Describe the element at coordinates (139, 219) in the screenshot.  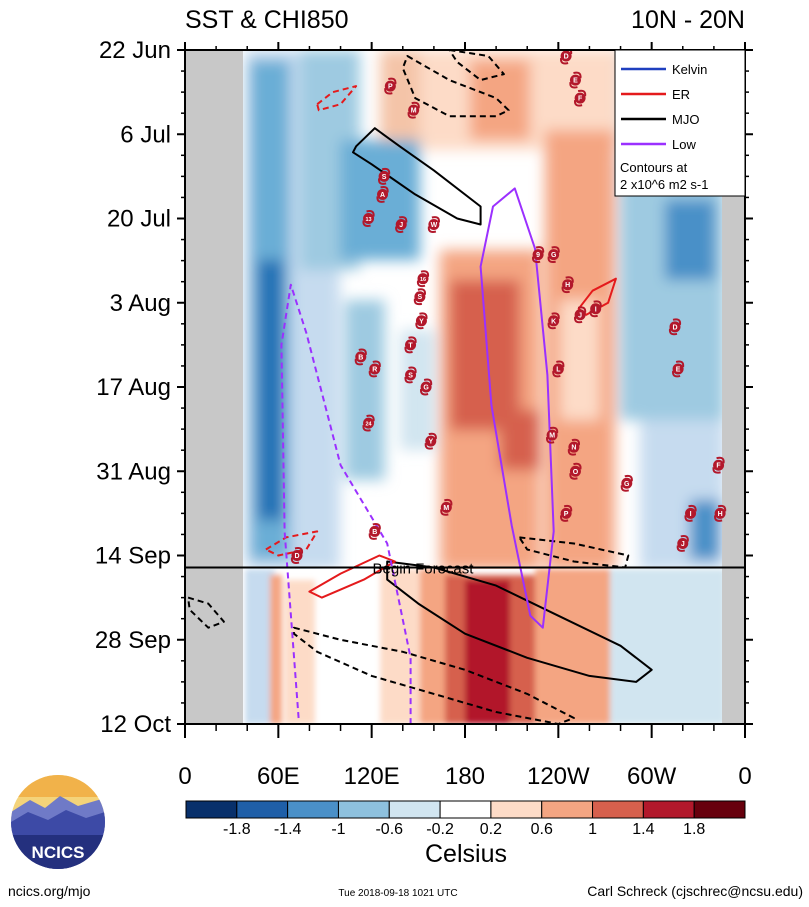
I see `y-tick-label: 20 Jul` at that location.